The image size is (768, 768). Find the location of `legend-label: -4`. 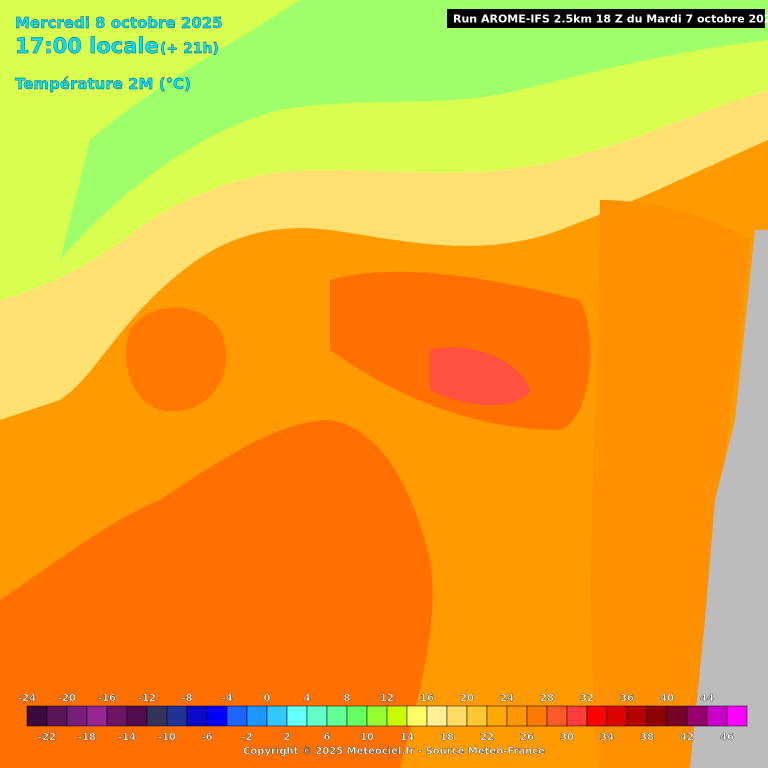

legend-label: -4 is located at coordinates (226, 698).